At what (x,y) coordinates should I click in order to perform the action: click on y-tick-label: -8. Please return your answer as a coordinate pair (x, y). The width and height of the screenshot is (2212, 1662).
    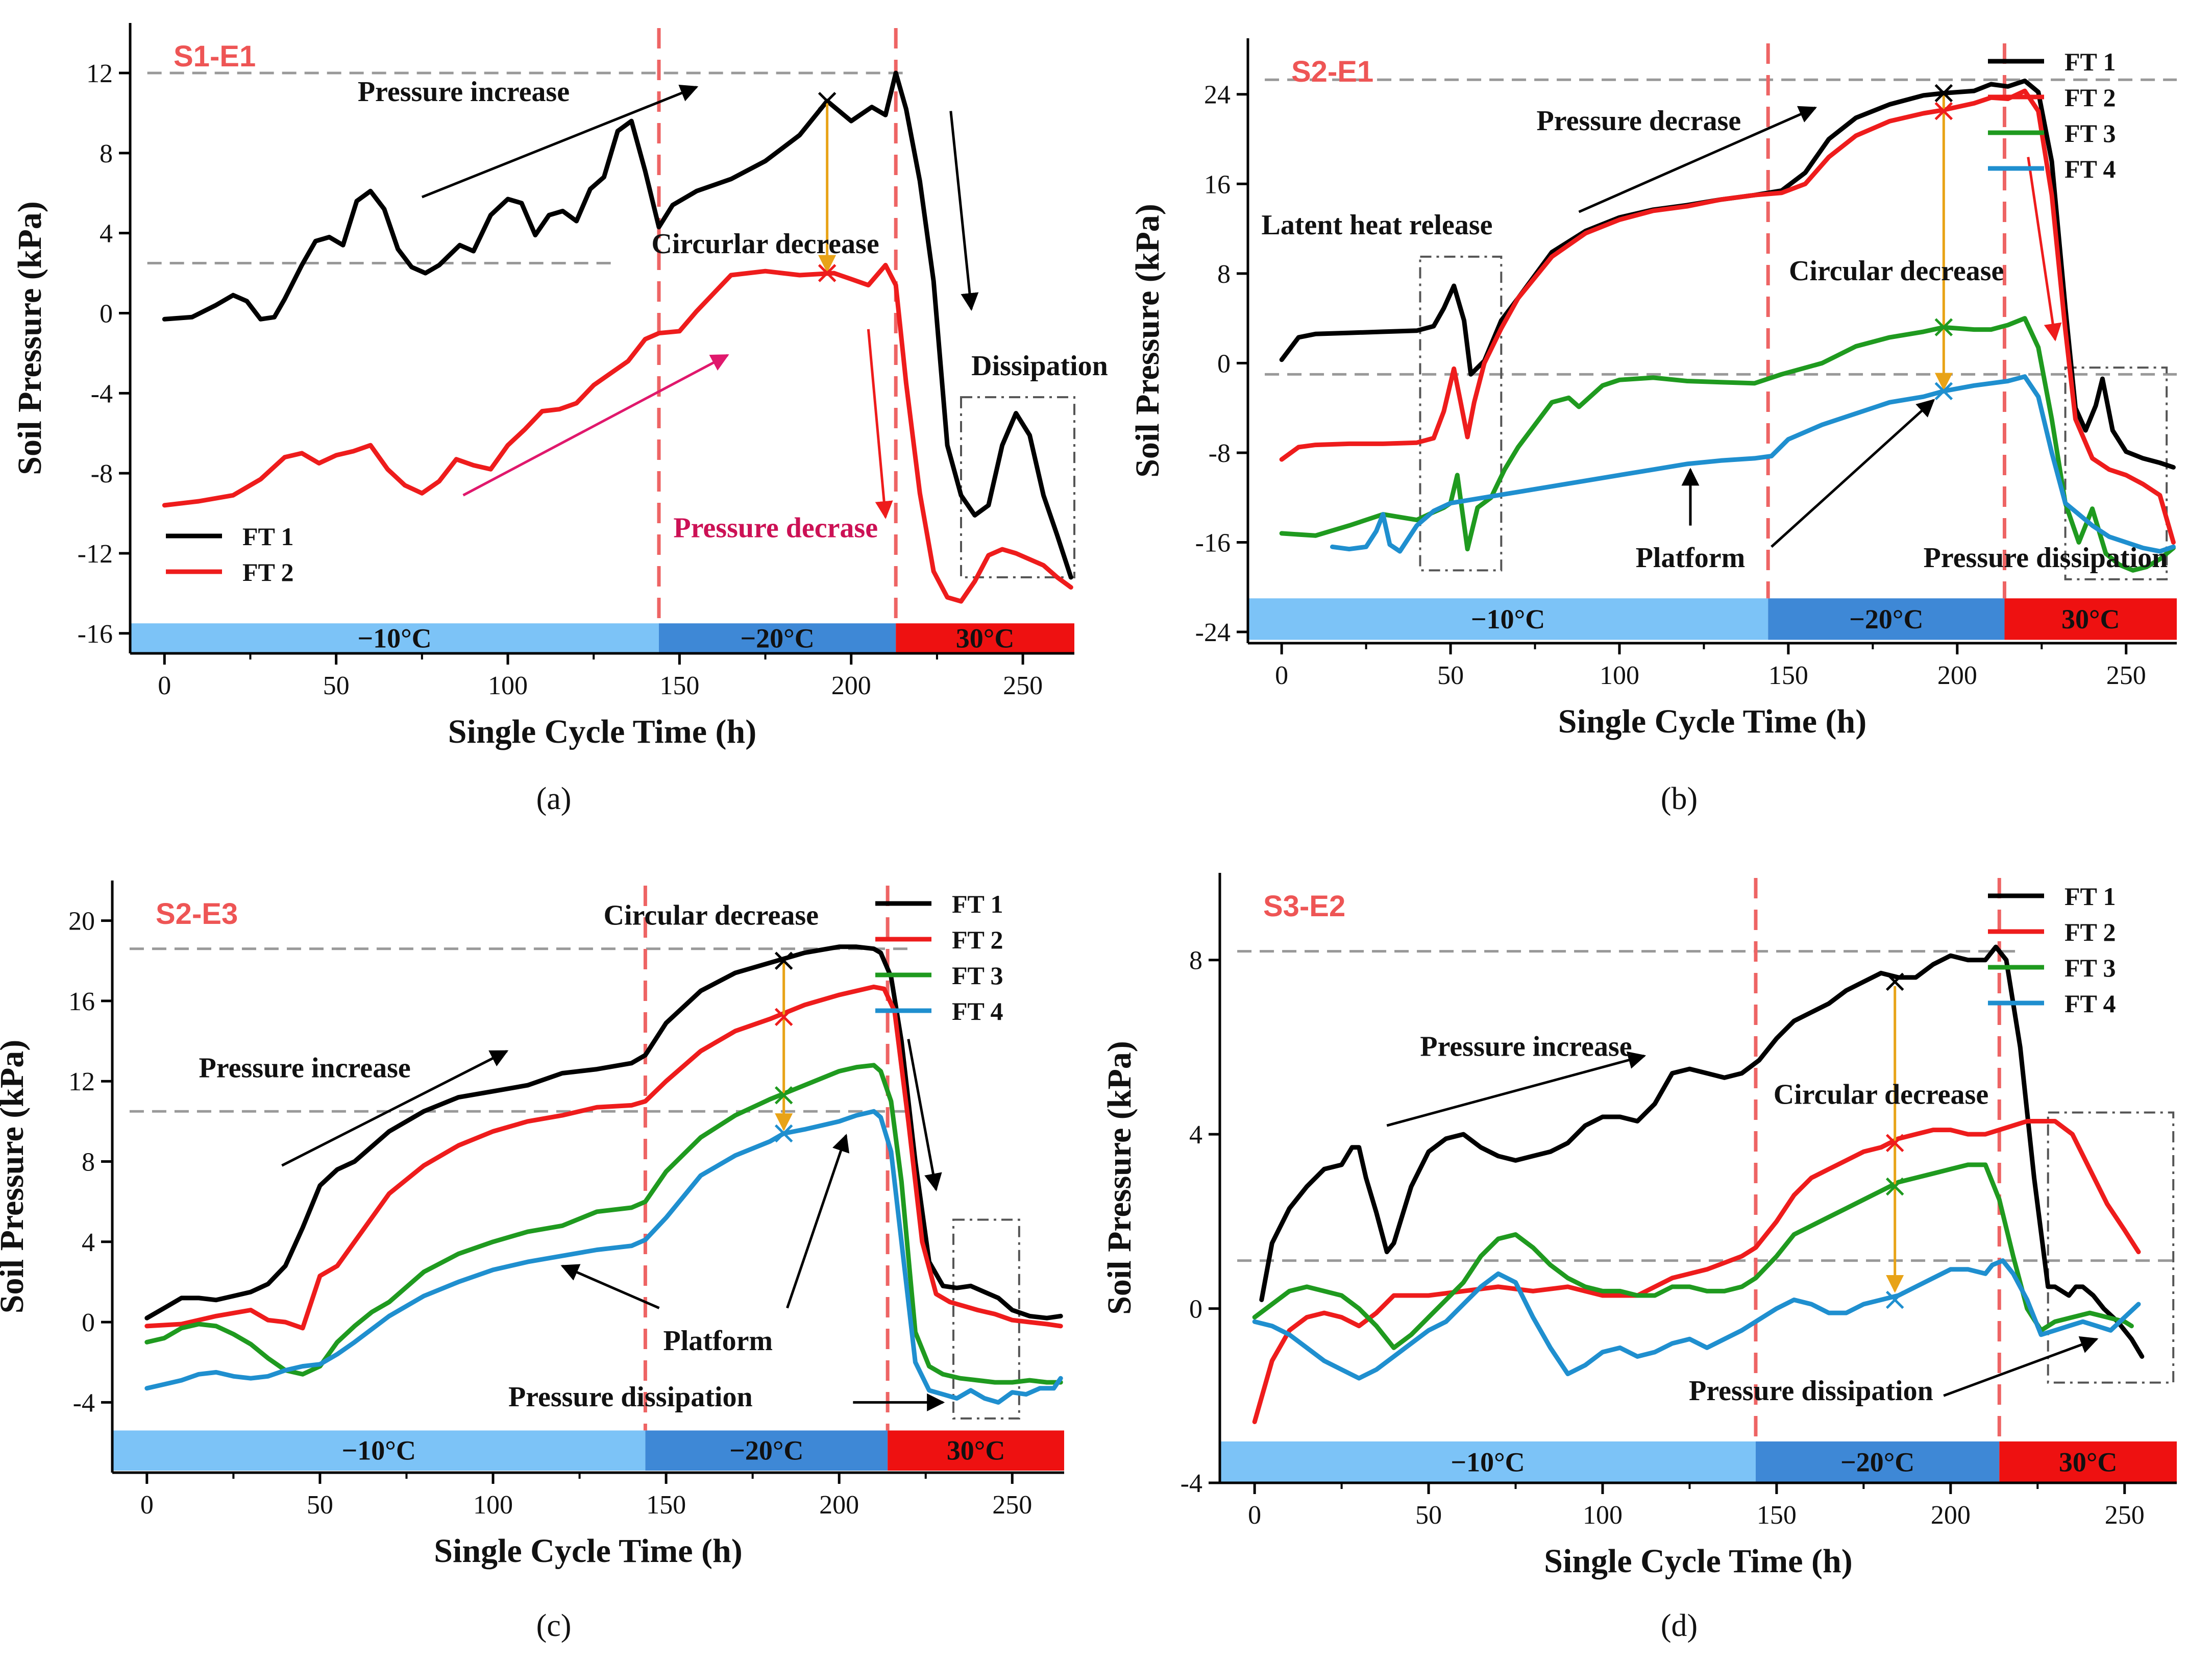
    Looking at the image, I should click on (1220, 454).